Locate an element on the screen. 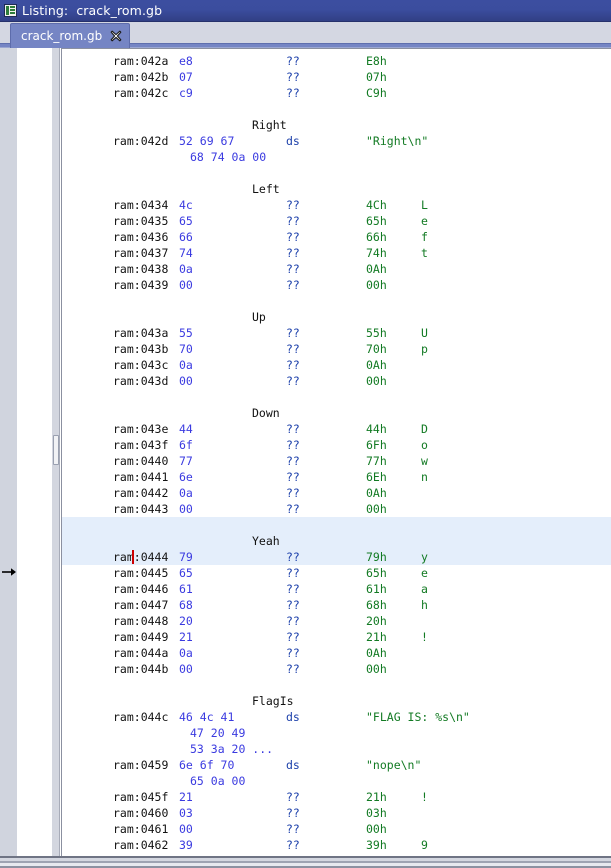 Image resolution: width=611 pixels, height=868 pixels. ascii-cell: w is located at coordinates (424, 461).